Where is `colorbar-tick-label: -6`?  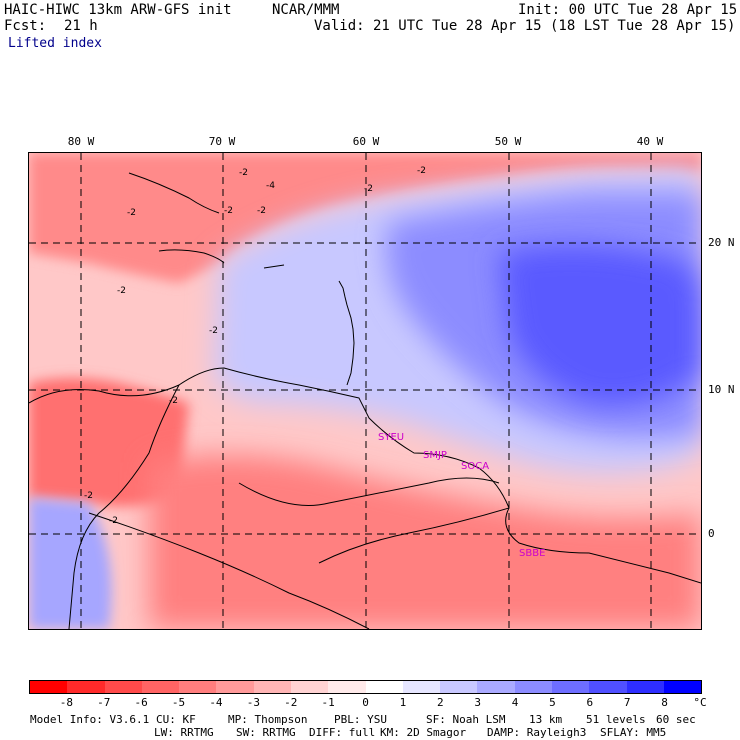 colorbar-tick-label: -6 is located at coordinates (141, 702).